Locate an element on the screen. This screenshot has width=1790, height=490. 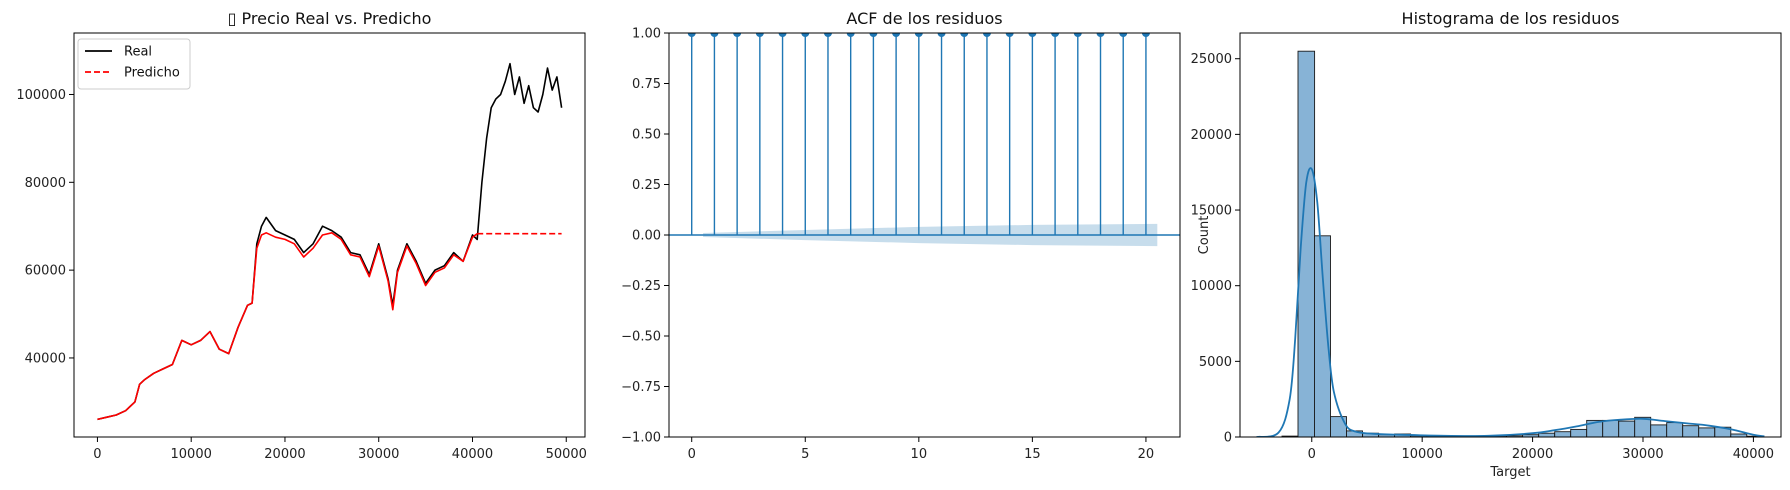
price-y-tick-label: 40000 is located at coordinates (45, 358).